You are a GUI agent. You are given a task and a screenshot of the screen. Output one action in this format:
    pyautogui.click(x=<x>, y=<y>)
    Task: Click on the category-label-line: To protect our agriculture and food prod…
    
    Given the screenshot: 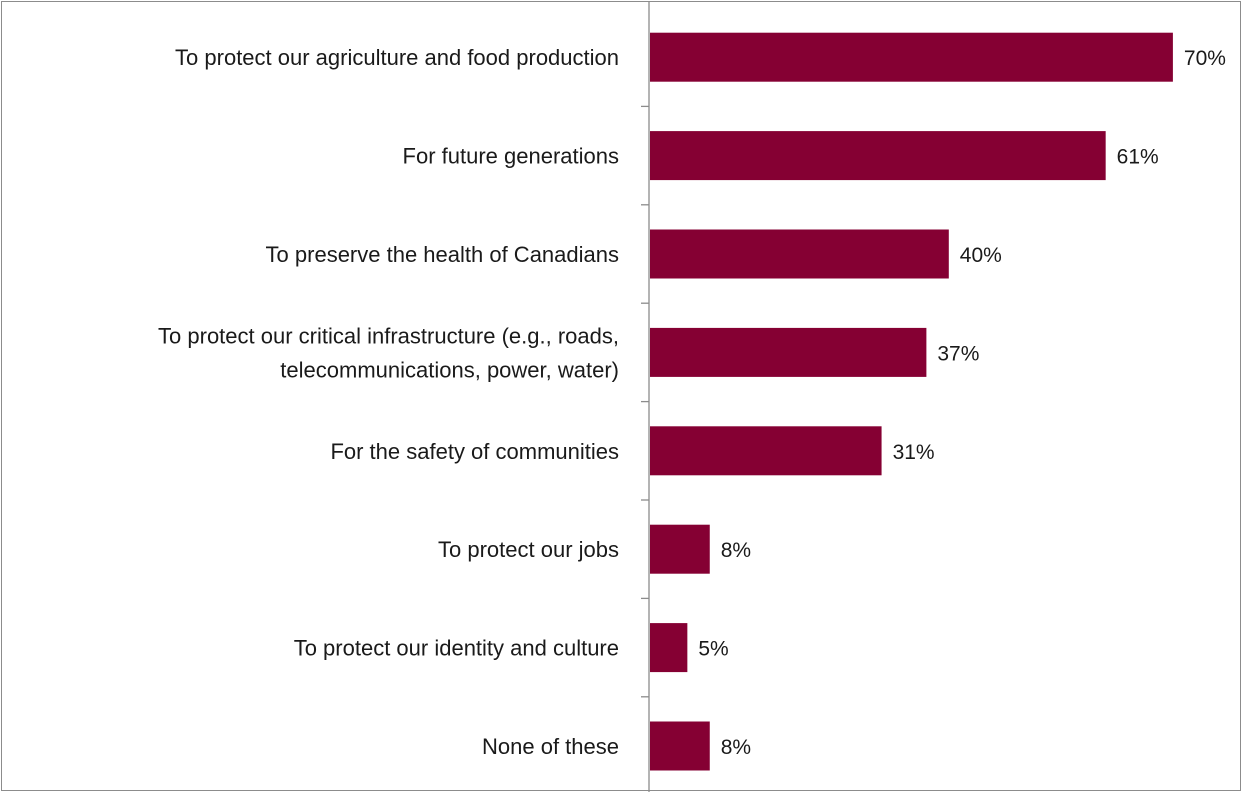 What is the action you would take?
    pyautogui.click(x=397, y=57)
    